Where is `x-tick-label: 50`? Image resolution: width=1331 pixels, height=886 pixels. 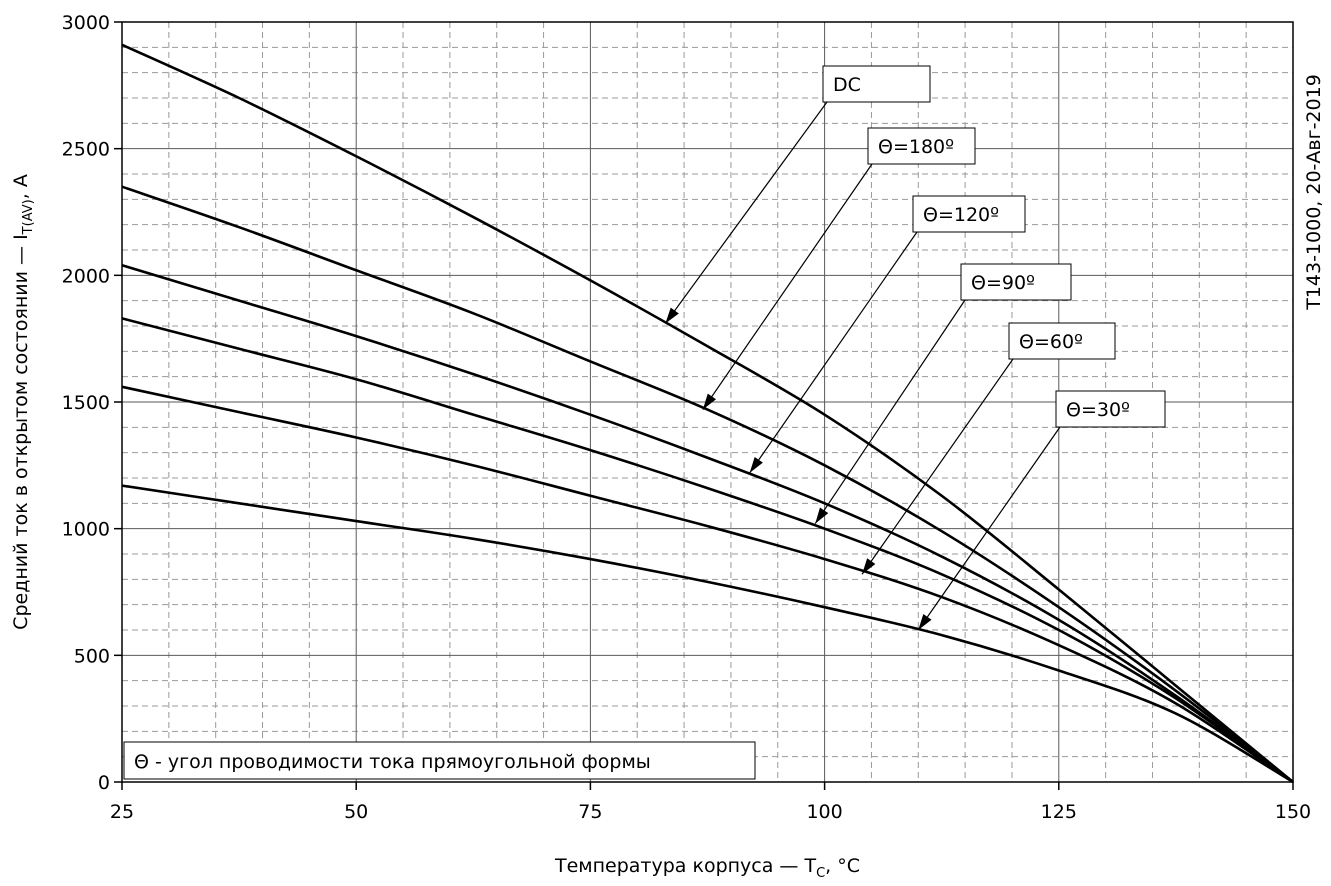 x-tick-label: 50 is located at coordinates (356, 812).